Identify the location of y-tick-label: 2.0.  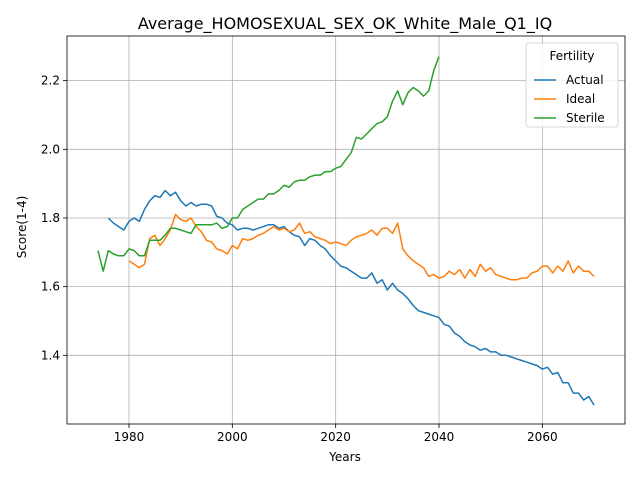
(50, 149).